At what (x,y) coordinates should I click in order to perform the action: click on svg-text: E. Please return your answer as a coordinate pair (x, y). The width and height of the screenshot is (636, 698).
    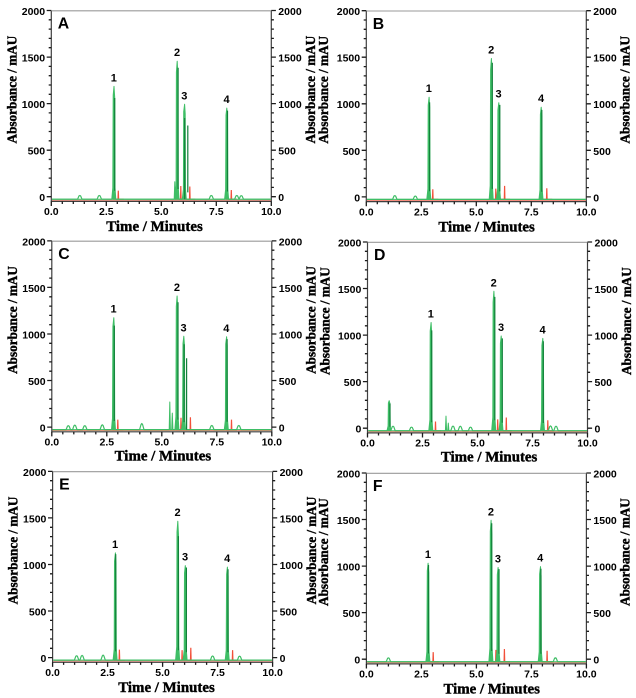
    Looking at the image, I should click on (64, 485).